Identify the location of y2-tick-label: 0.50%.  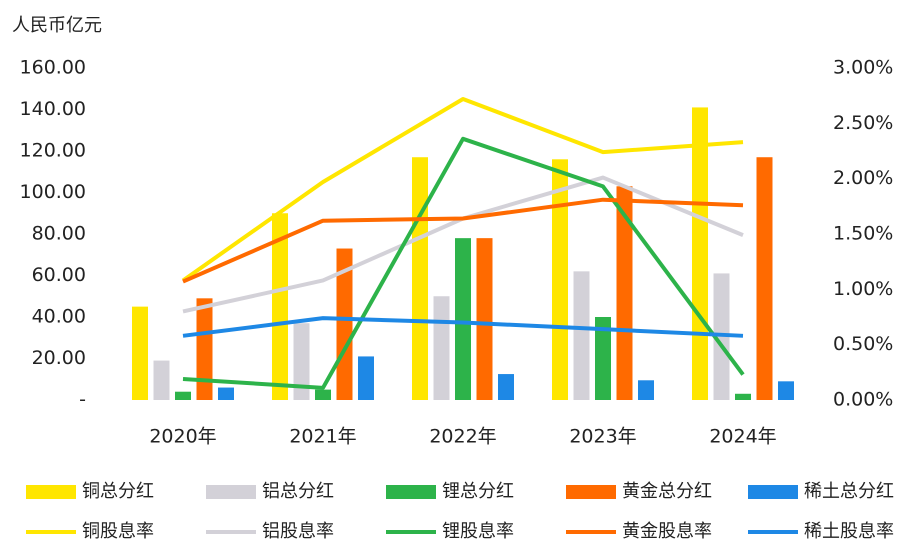
(863, 344).